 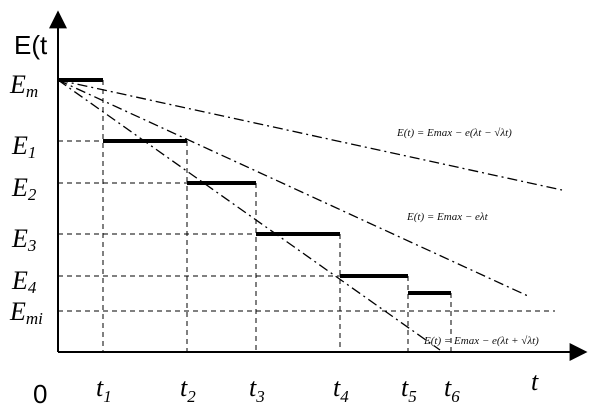 I want to click on time-label-t2: t2, so click(x=188, y=389).